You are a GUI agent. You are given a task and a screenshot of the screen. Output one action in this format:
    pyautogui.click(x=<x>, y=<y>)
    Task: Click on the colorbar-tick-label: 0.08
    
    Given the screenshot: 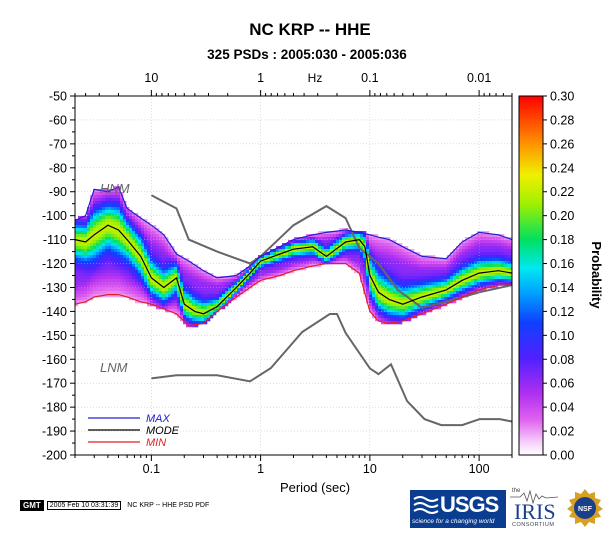 What is the action you would take?
    pyautogui.click(x=562, y=360)
    